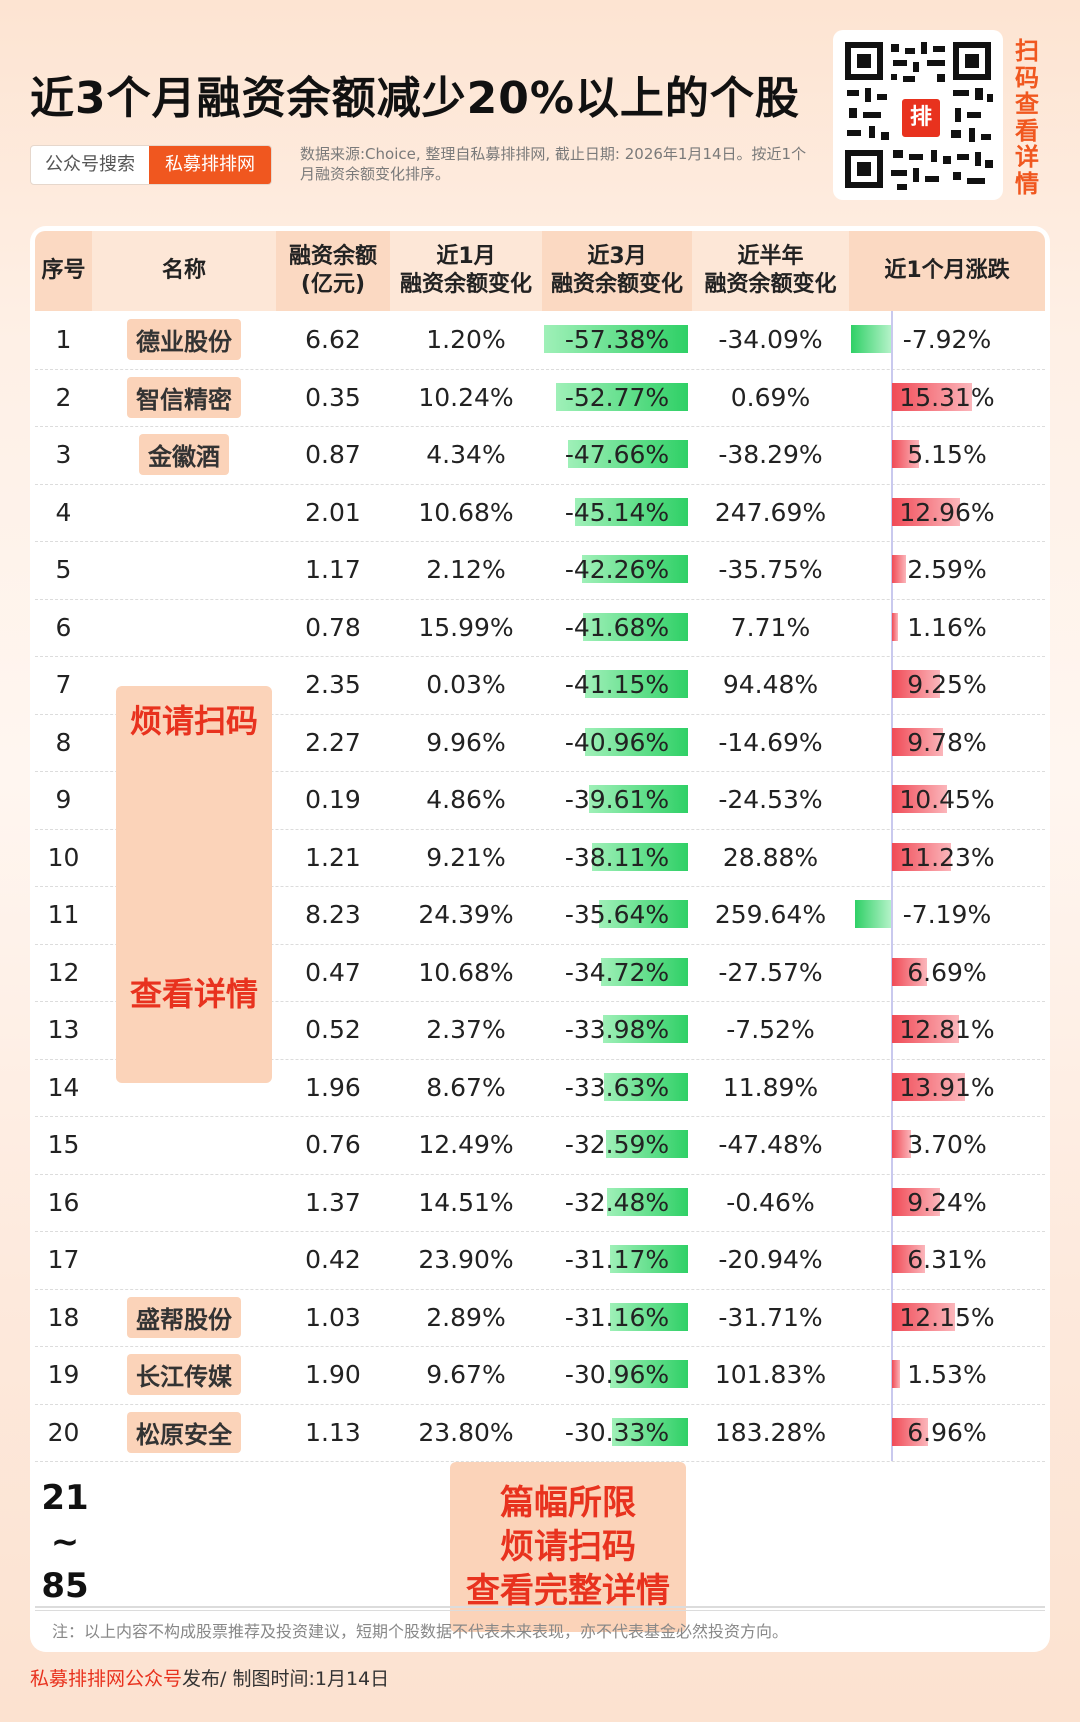  Describe the element at coordinates (63, 1087) in the screenshot. I see `row-number: 14` at that location.